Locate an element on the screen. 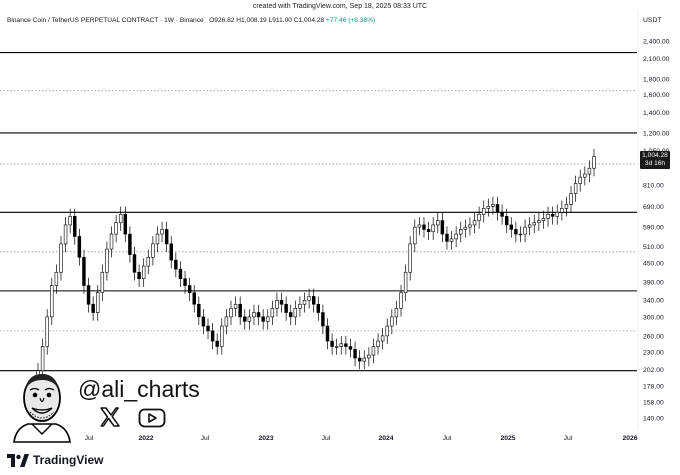 The height and width of the screenshot is (475, 680). x-tick-label: 2023 is located at coordinates (265, 438).